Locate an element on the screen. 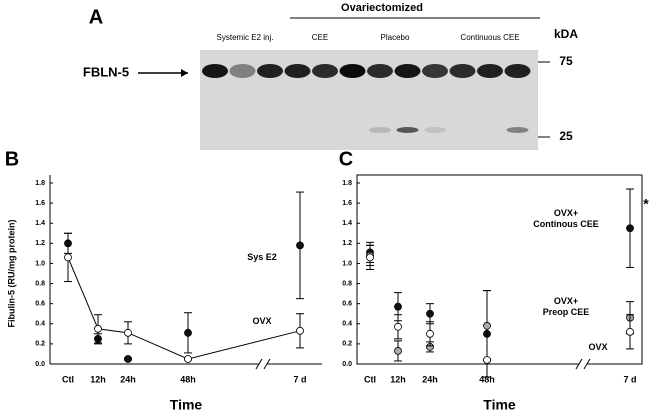  annotation: * is located at coordinates (646, 204).